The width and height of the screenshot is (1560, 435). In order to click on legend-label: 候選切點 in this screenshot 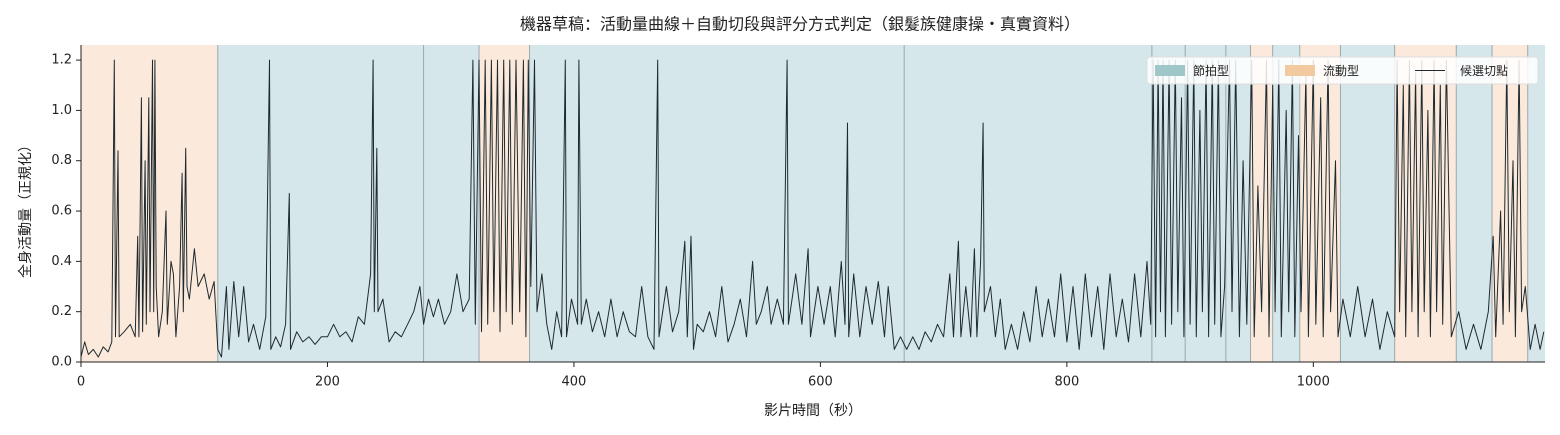, I will do `click(1484, 71)`.